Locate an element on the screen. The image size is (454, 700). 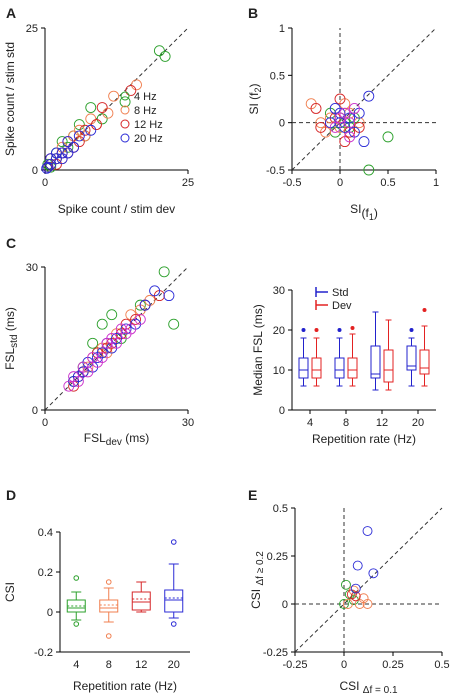
x-tick-label: 0.25 is located at coordinates (392, 665).